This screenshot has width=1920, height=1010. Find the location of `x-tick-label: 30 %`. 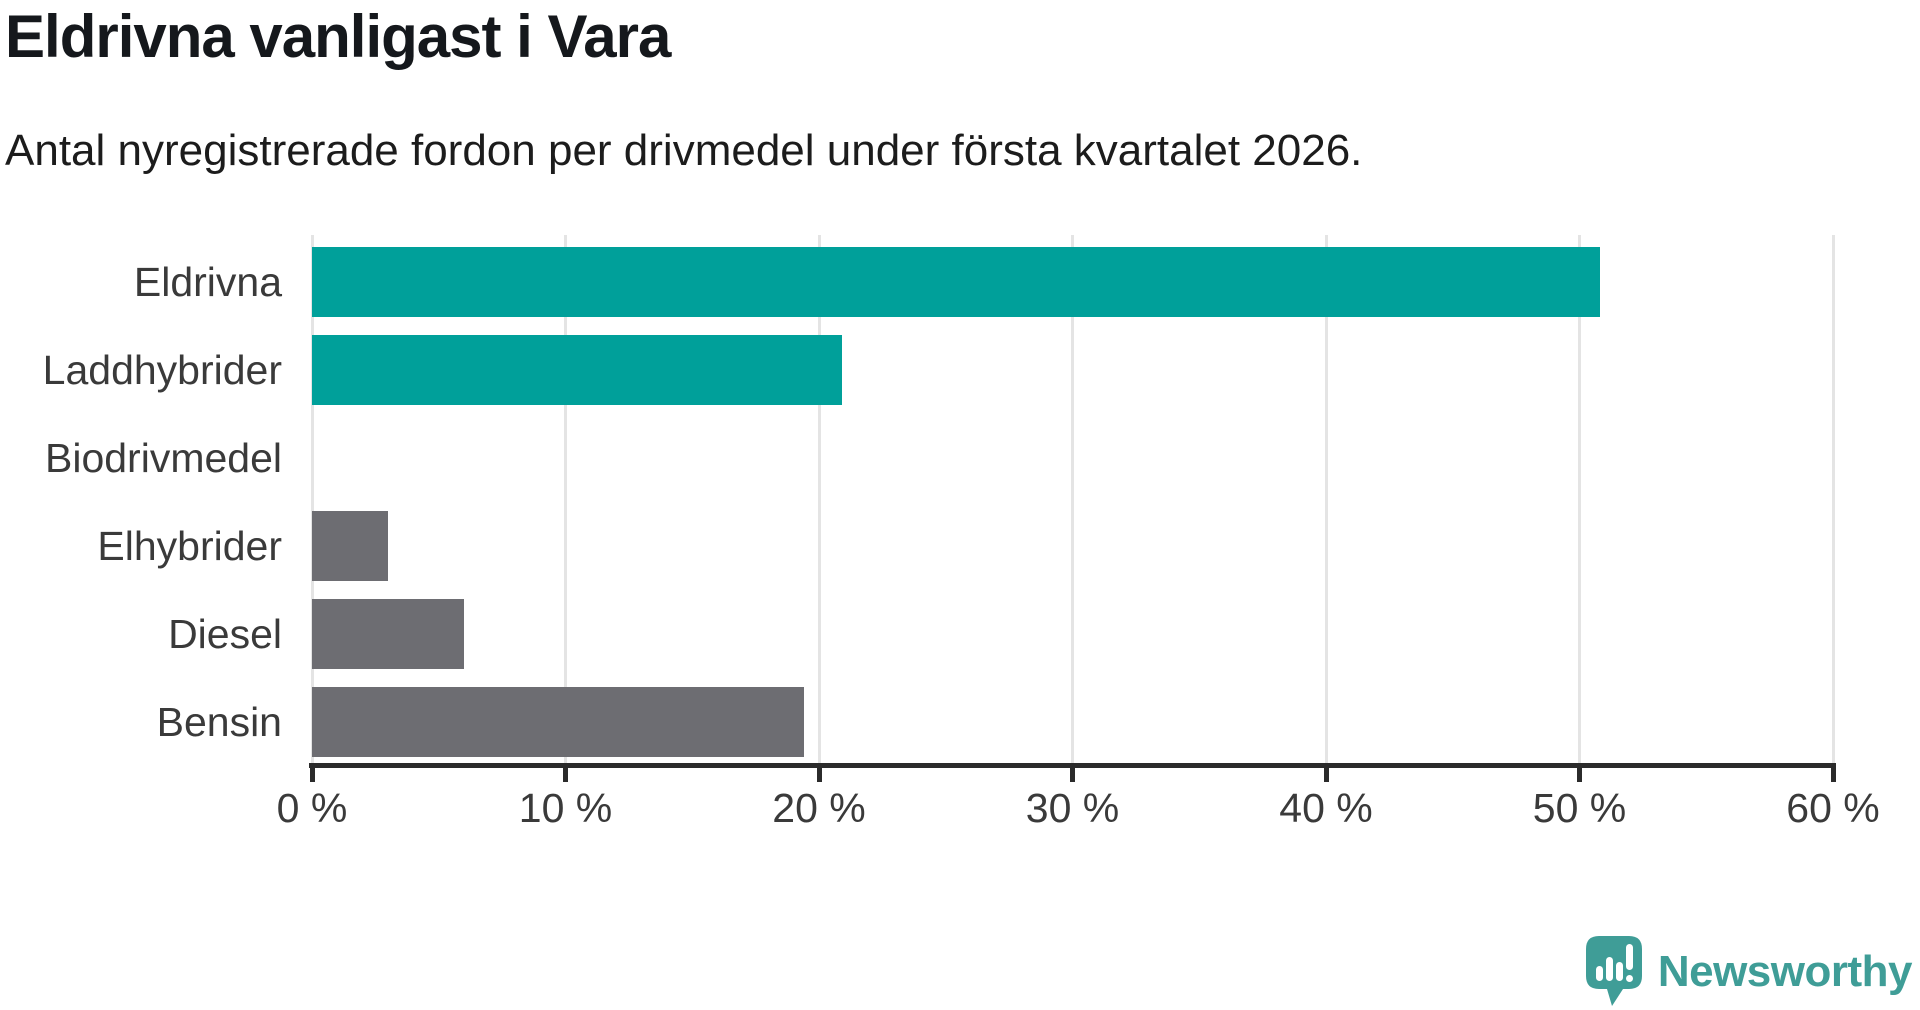

x-tick-label: 30 % is located at coordinates (1072, 808).